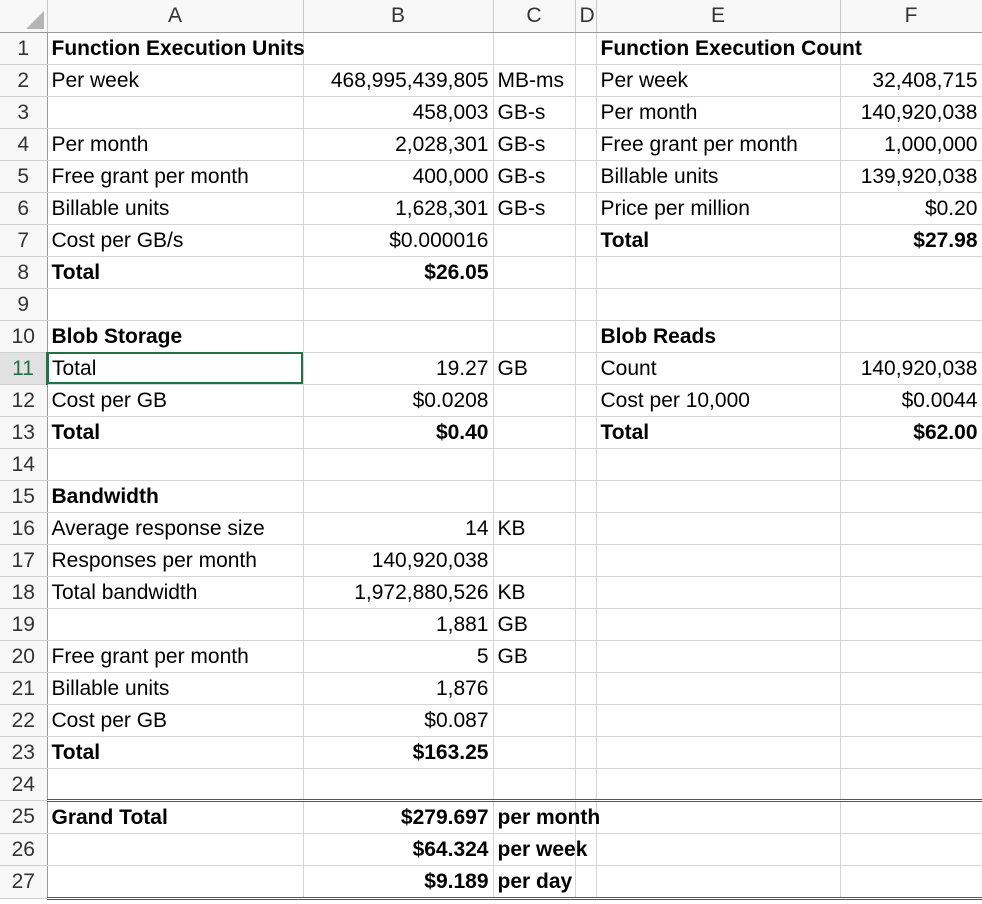  I want to click on cell-f: 32,408,715, so click(911, 80).